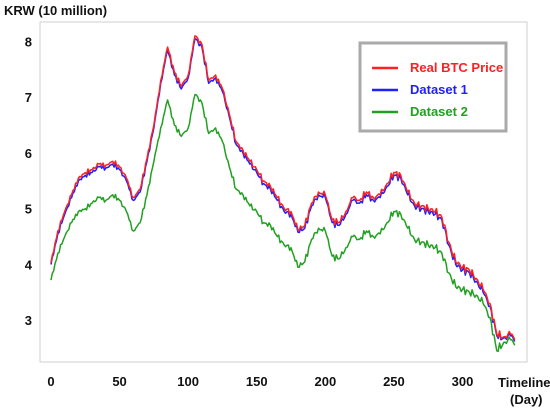  Describe the element at coordinates (28, 320) in the screenshot. I see `y-tick-label: 3` at that location.